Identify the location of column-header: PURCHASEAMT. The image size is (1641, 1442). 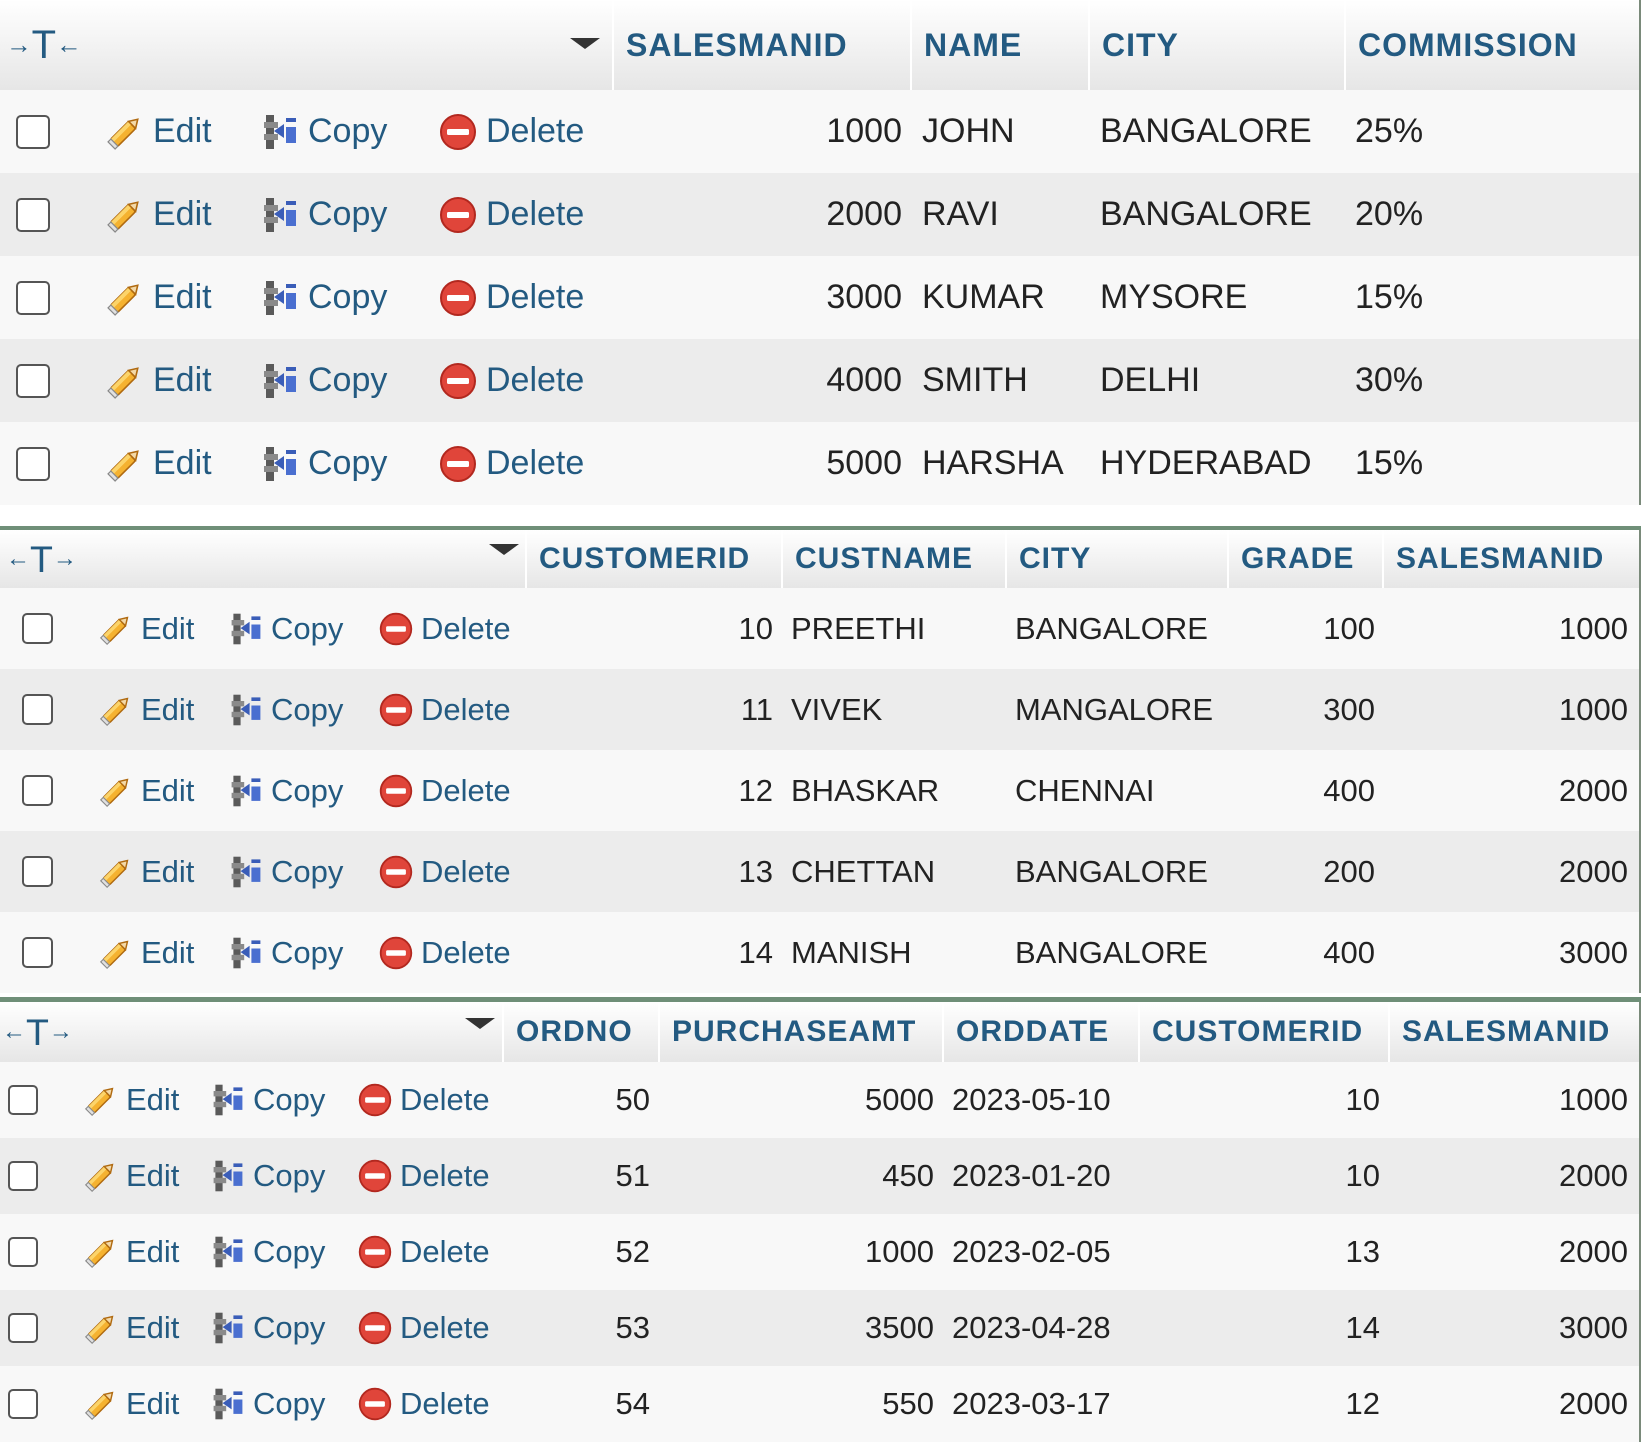
(800, 1032).